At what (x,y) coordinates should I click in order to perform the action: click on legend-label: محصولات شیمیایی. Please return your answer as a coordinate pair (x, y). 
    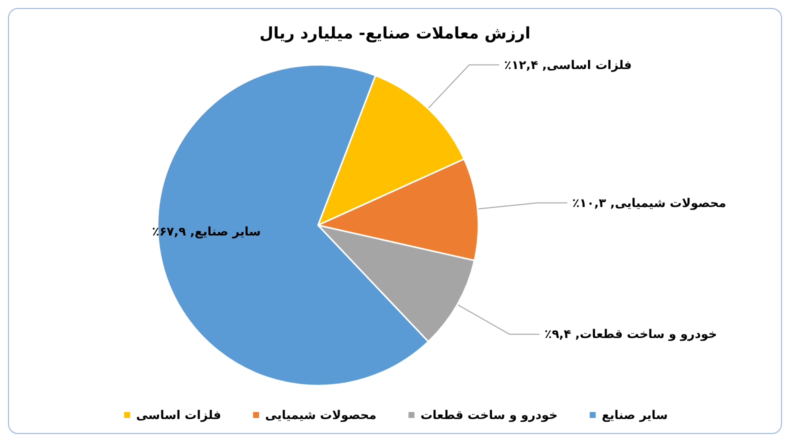
    Looking at the image, I should click on (320, 415).